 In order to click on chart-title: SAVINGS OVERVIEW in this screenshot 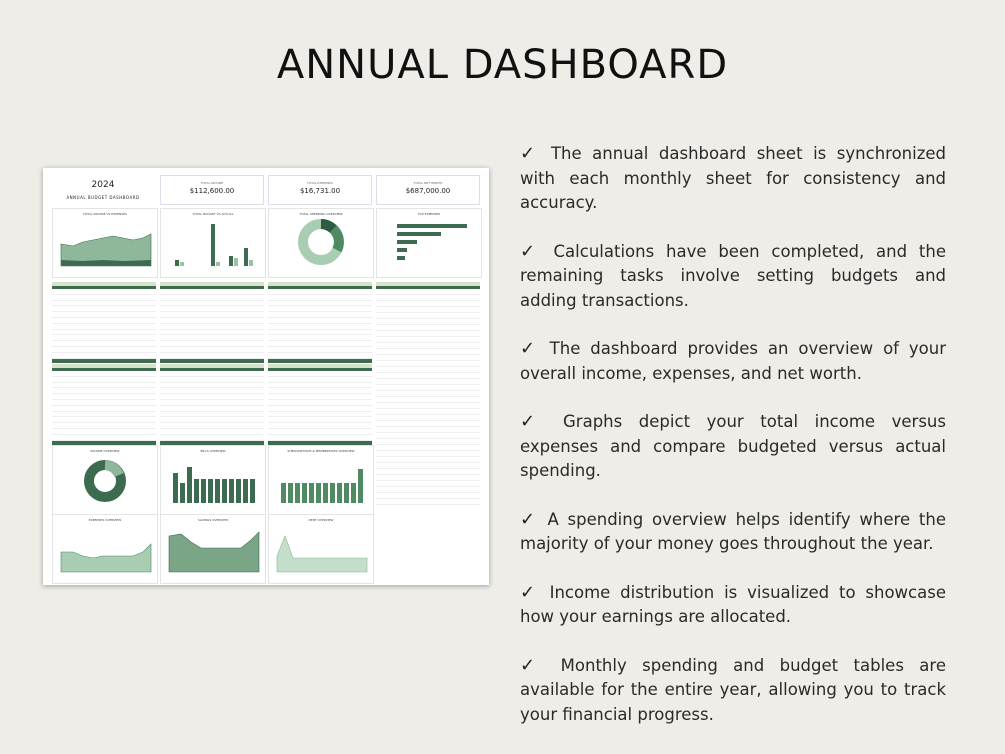, I will do `click(213, 520)`.